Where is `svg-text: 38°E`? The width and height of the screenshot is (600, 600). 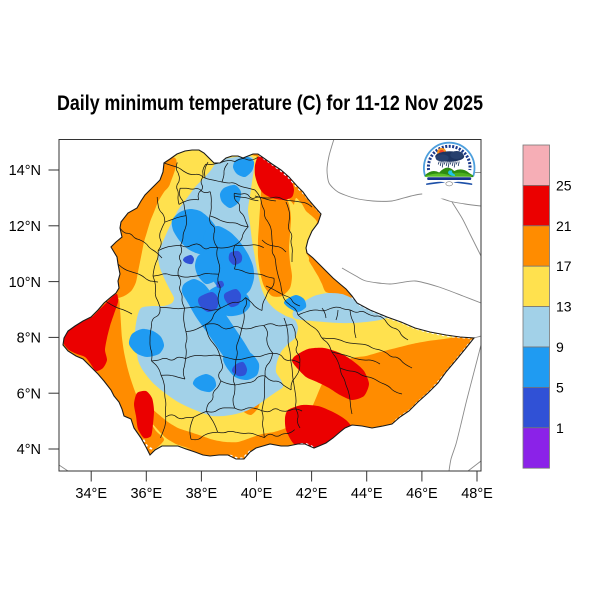
svg-text: 38°E is located at coordinates (202, 494).